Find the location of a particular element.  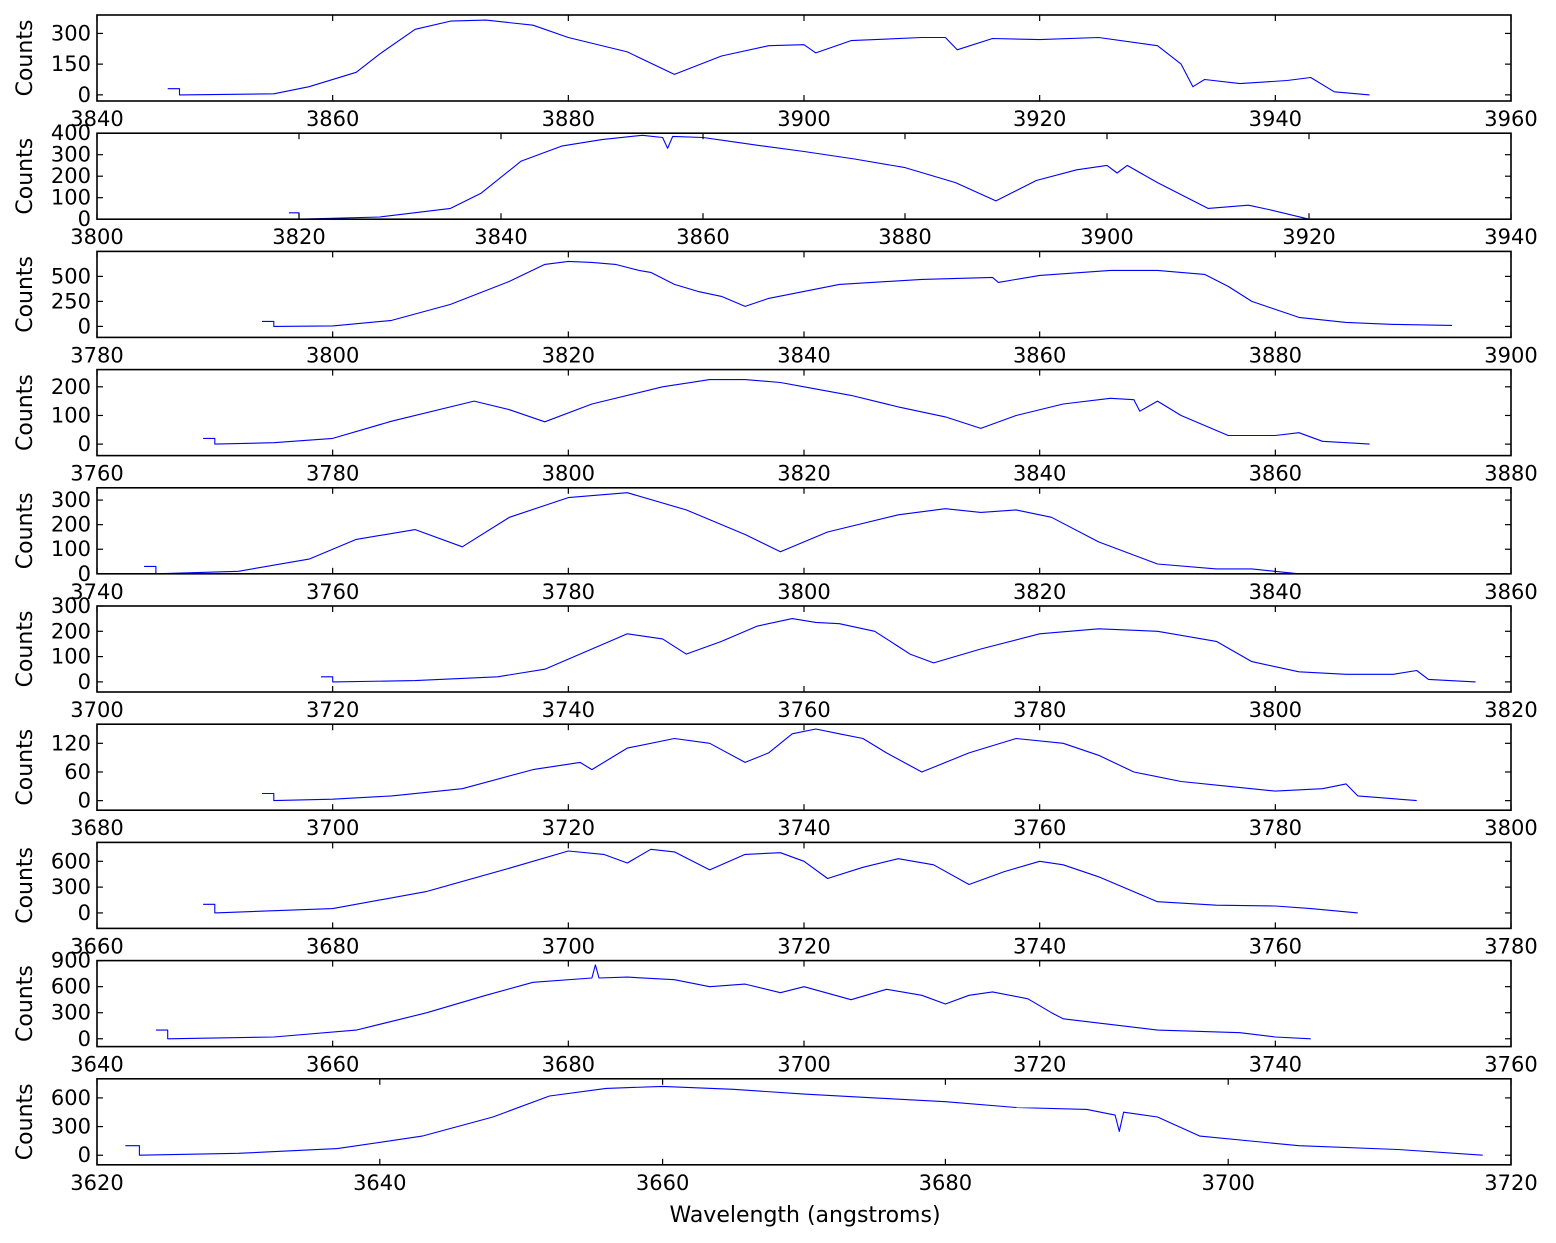

y-tick-label: 60 is located at coordinates (77, 772).